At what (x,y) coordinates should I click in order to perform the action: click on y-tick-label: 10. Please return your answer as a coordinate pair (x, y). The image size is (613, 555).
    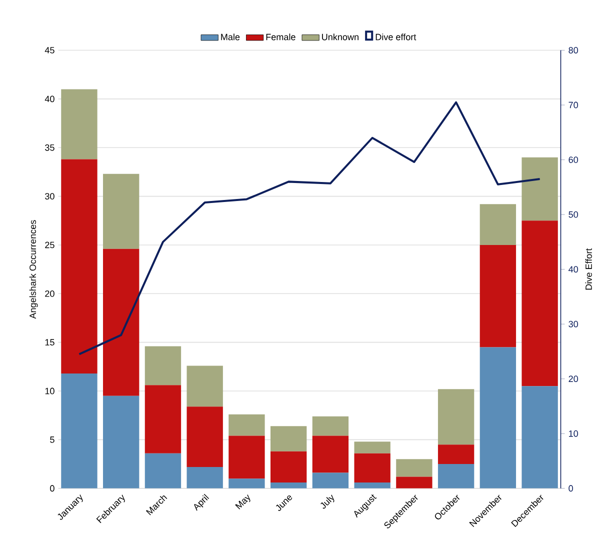
    Looking at the image, I should click on (49, 391).